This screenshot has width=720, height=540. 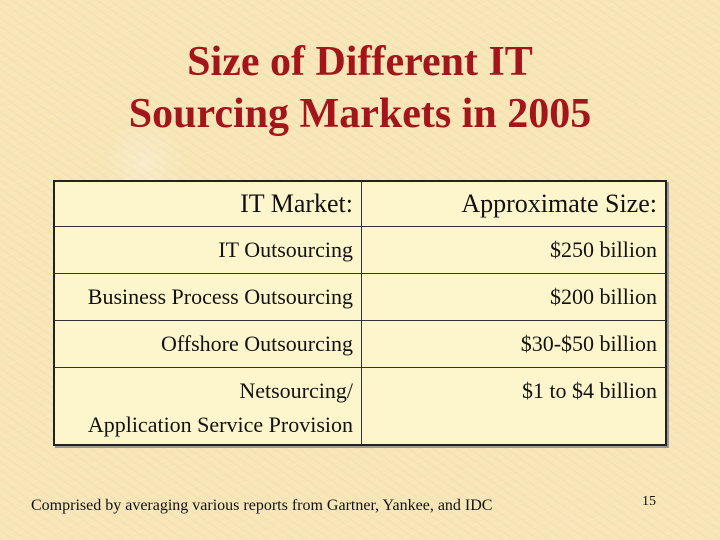 What do you see at coordinates (360, 114) in the screenshot?
I see `slide-title-line-2: Sourcing Markets in 2005` at bounding box center [360, 114].